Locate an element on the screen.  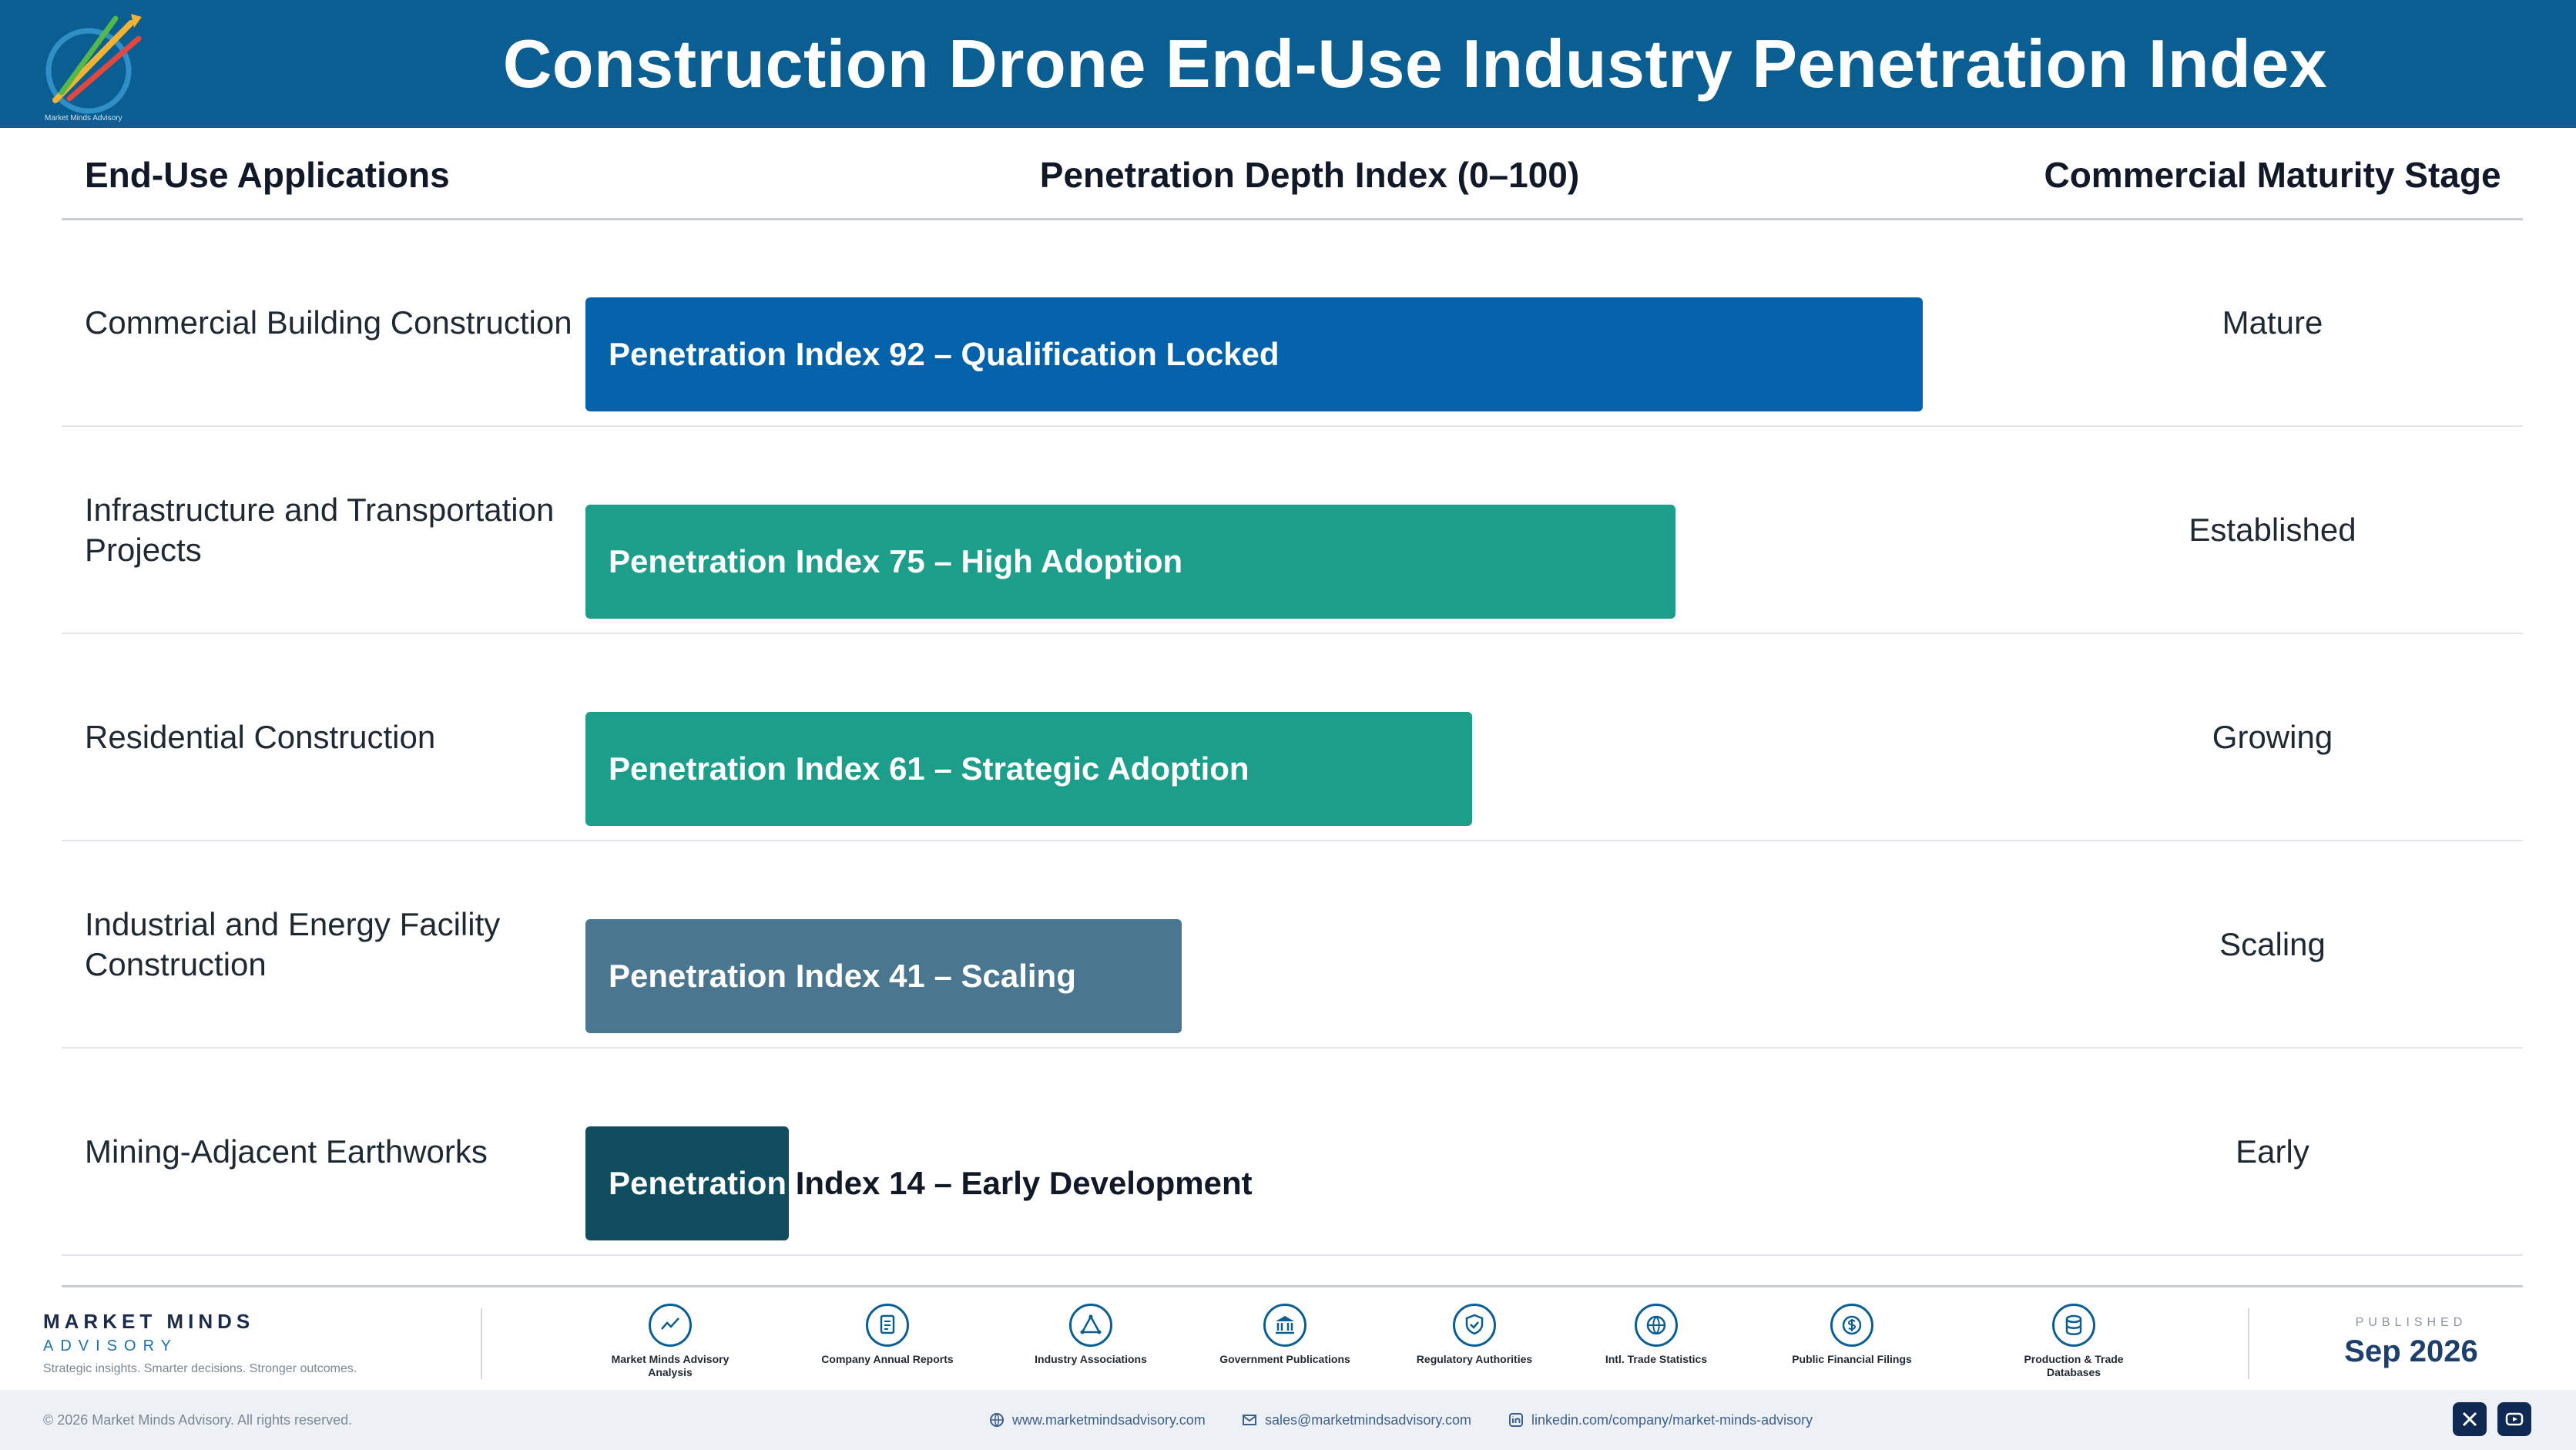
source-label: Production & Trade Databases is located at coordinates (2074, 1365).